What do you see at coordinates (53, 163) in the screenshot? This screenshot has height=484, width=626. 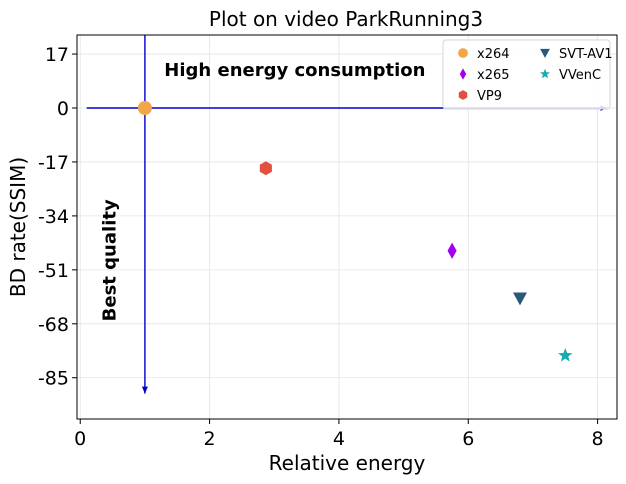 I see `y-tick-label: -17` at bounding box center [53, 163].